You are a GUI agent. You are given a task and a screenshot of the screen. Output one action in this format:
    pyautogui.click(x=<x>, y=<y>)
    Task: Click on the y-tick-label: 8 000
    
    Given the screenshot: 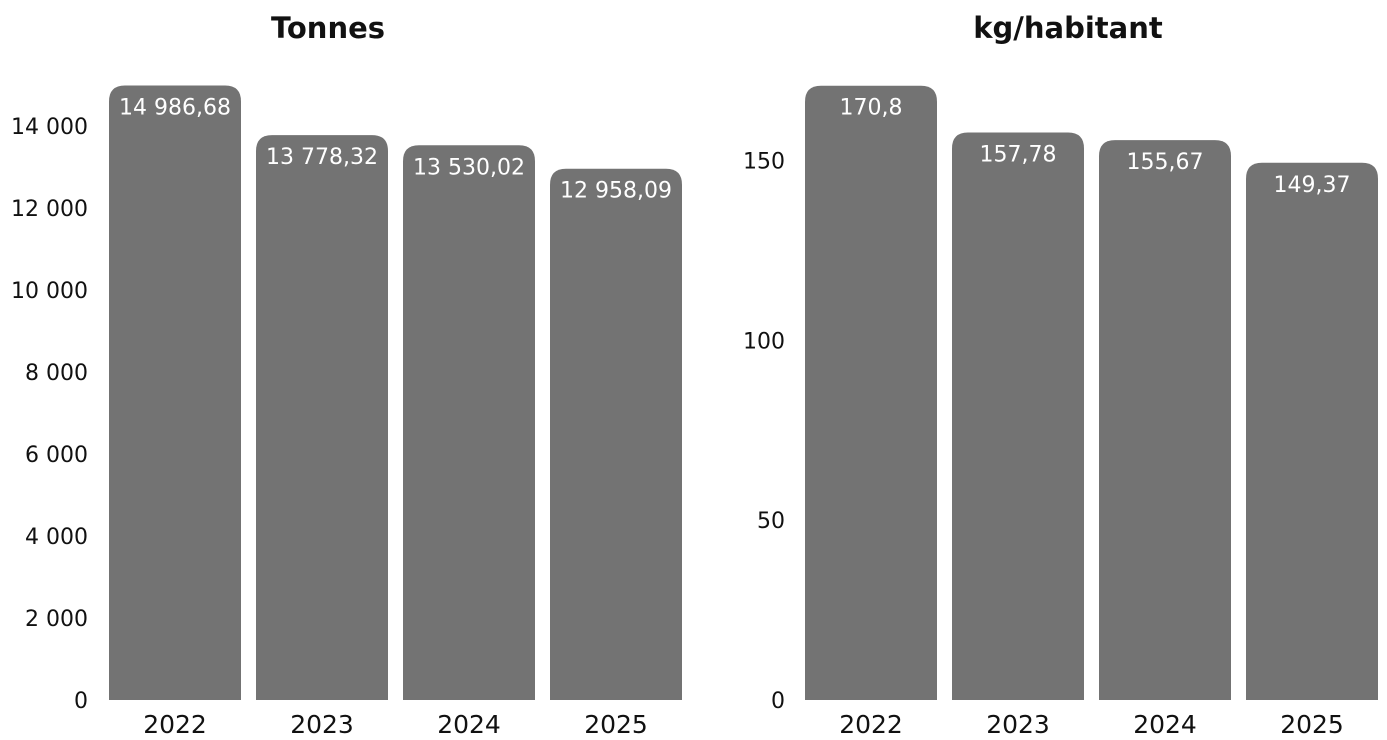 What is the action you would take?
    pyautogui.click(x=56, y=373)
    